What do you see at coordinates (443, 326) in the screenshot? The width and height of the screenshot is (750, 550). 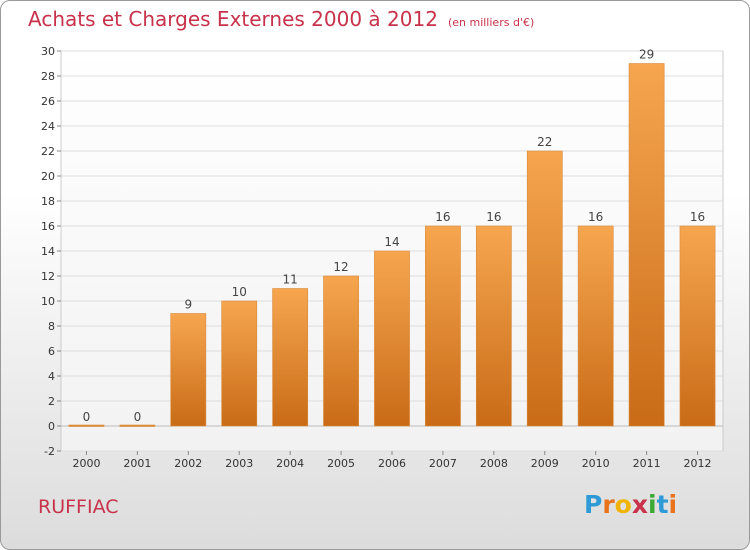 I see `bar-2007` at bounding box center [443, 326].